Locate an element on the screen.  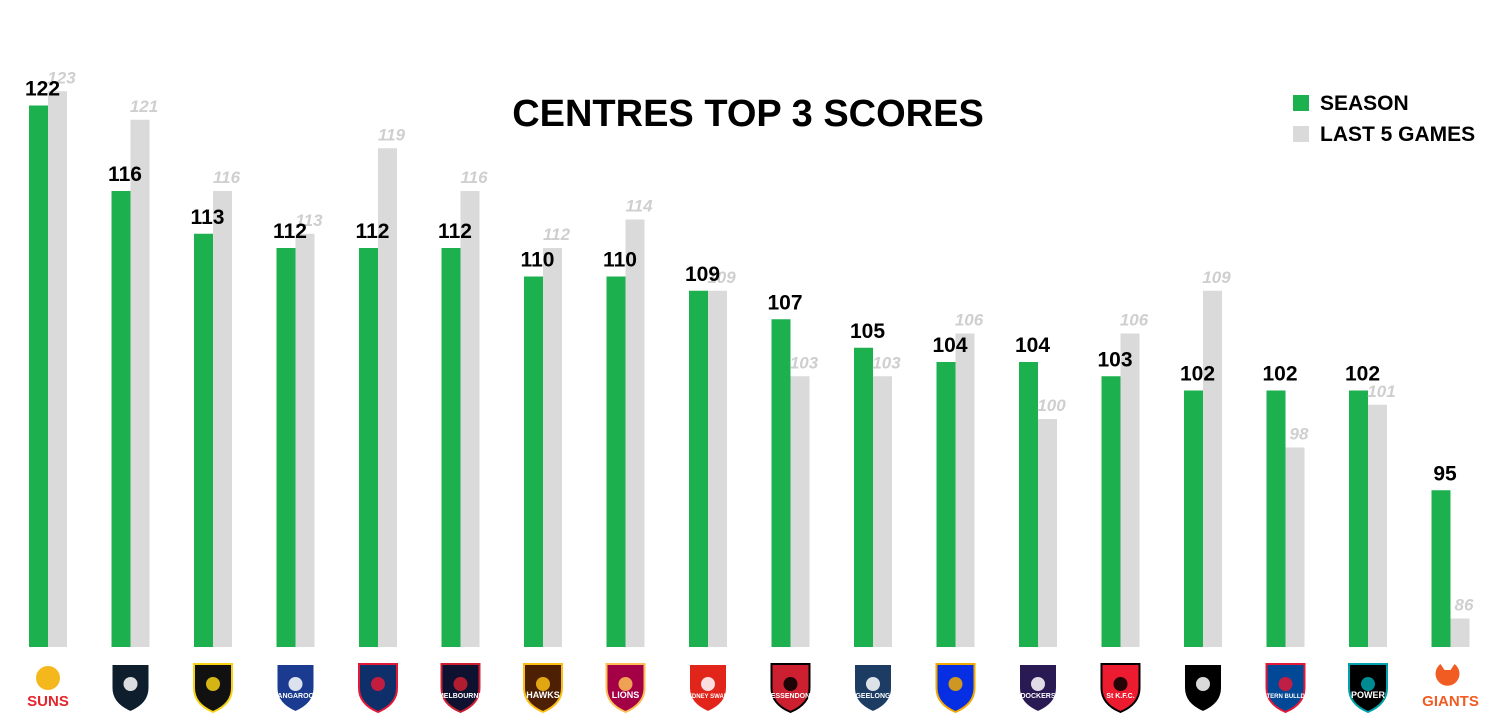
tigers-logo-icon is located at coordinates (213, 688).